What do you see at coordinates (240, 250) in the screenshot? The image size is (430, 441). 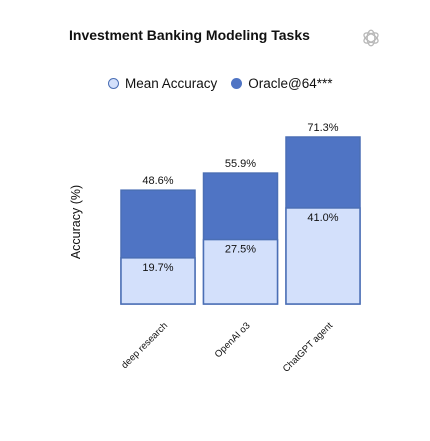 I see `data-label-mean-openai-o3: 27.5%` at bounding box center [240, 250].